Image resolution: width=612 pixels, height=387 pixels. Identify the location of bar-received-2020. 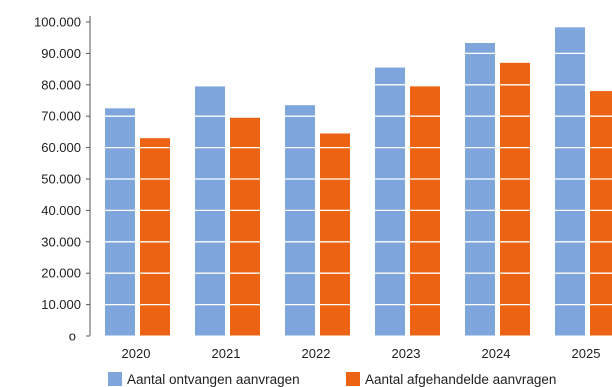
(120, 222).